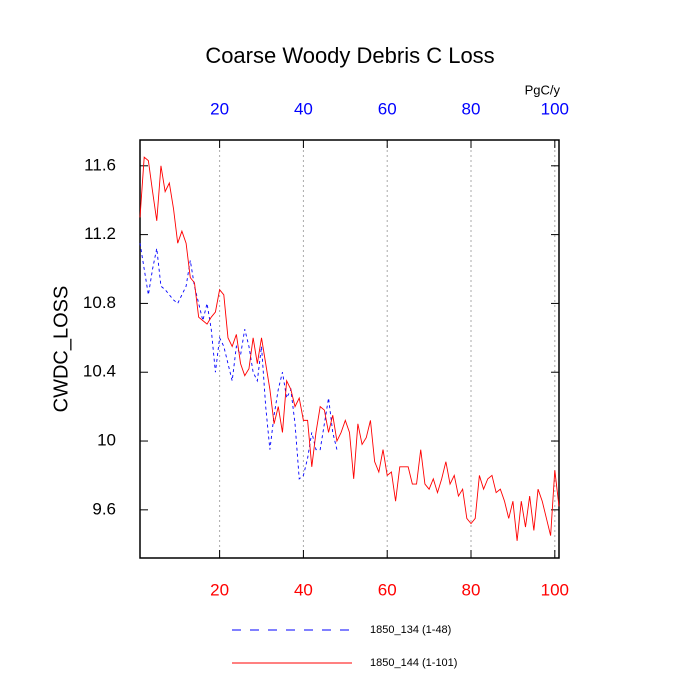 Image resolution: width=700 pixels, height=700 pixels. What do you see at coordinates (555, 108) in the screenshot?
I see `x-top-tick-label: 100` at bounding box center [555, 108].